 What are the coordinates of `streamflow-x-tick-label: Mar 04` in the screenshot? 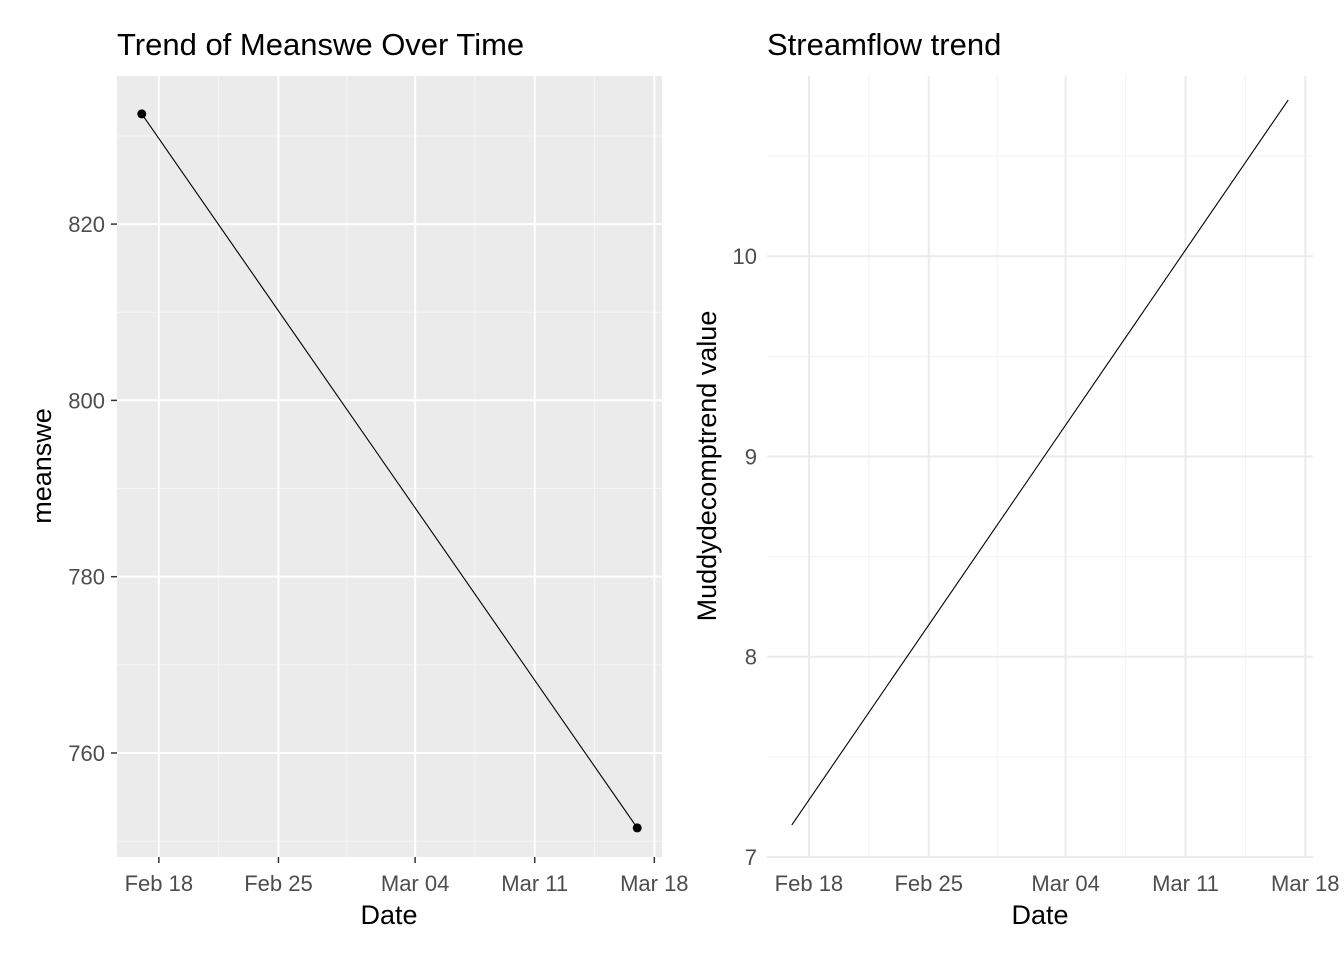 It's located at (1065, 883).